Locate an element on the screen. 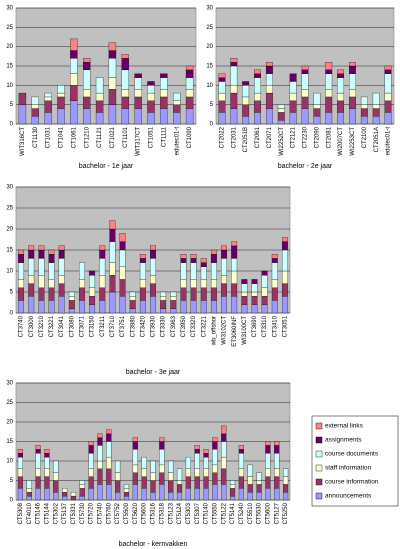 The image size is (400, 549). x-tick-label: CT5123 is located at coordinates (171, 513).